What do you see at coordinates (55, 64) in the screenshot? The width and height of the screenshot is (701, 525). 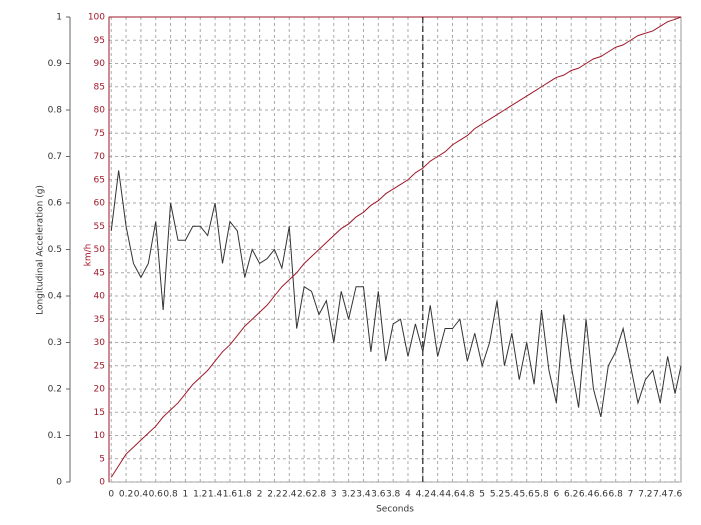 I see `y-tick-label: 0.9` at bounding box center [55, 64].